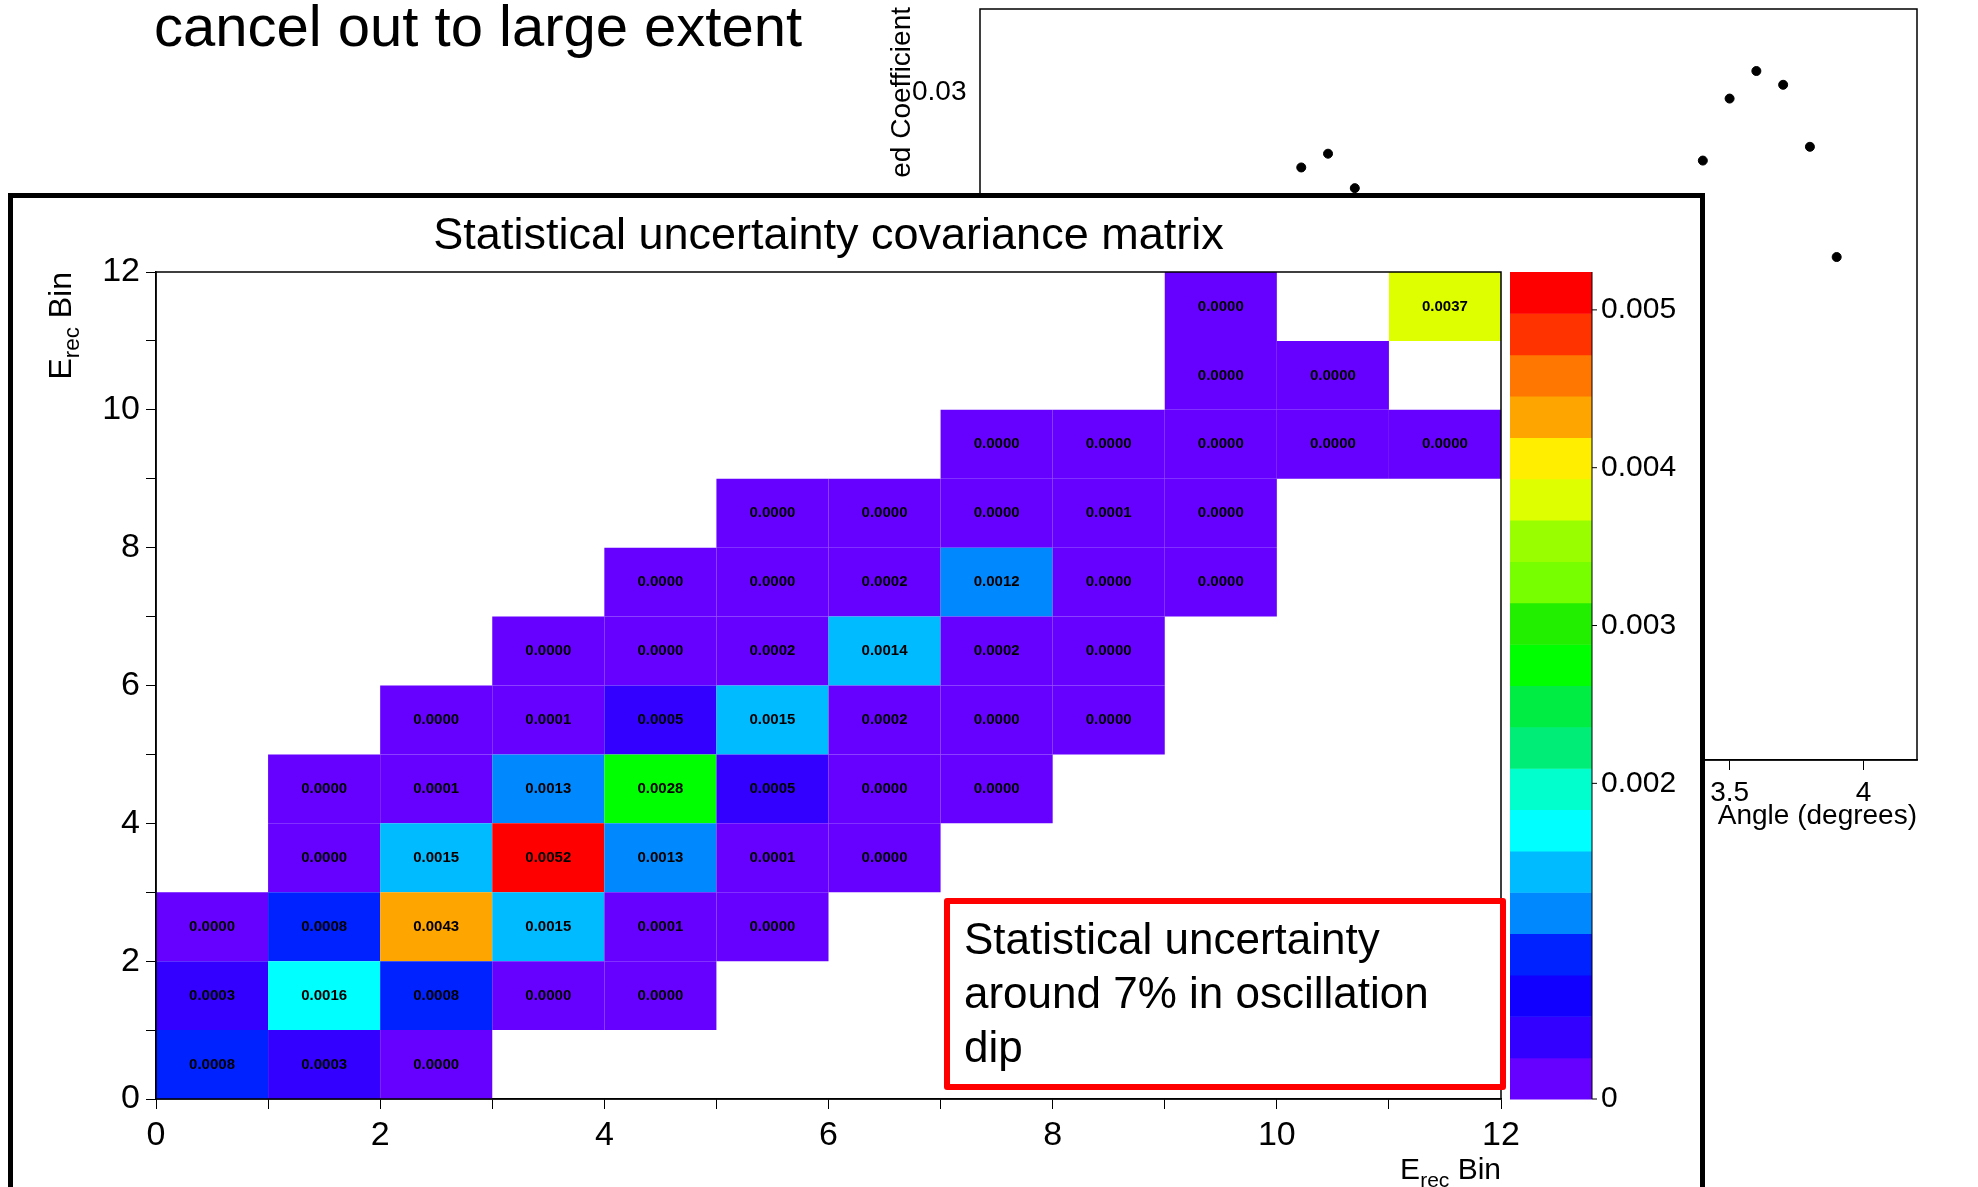 Image resolution: width=1978 pixels, height=1187 pixels. What do you see at coordinates (1445, 305) in the screenshot?
I see `data-label: 0.0037` at bounding box center [1445, 305].